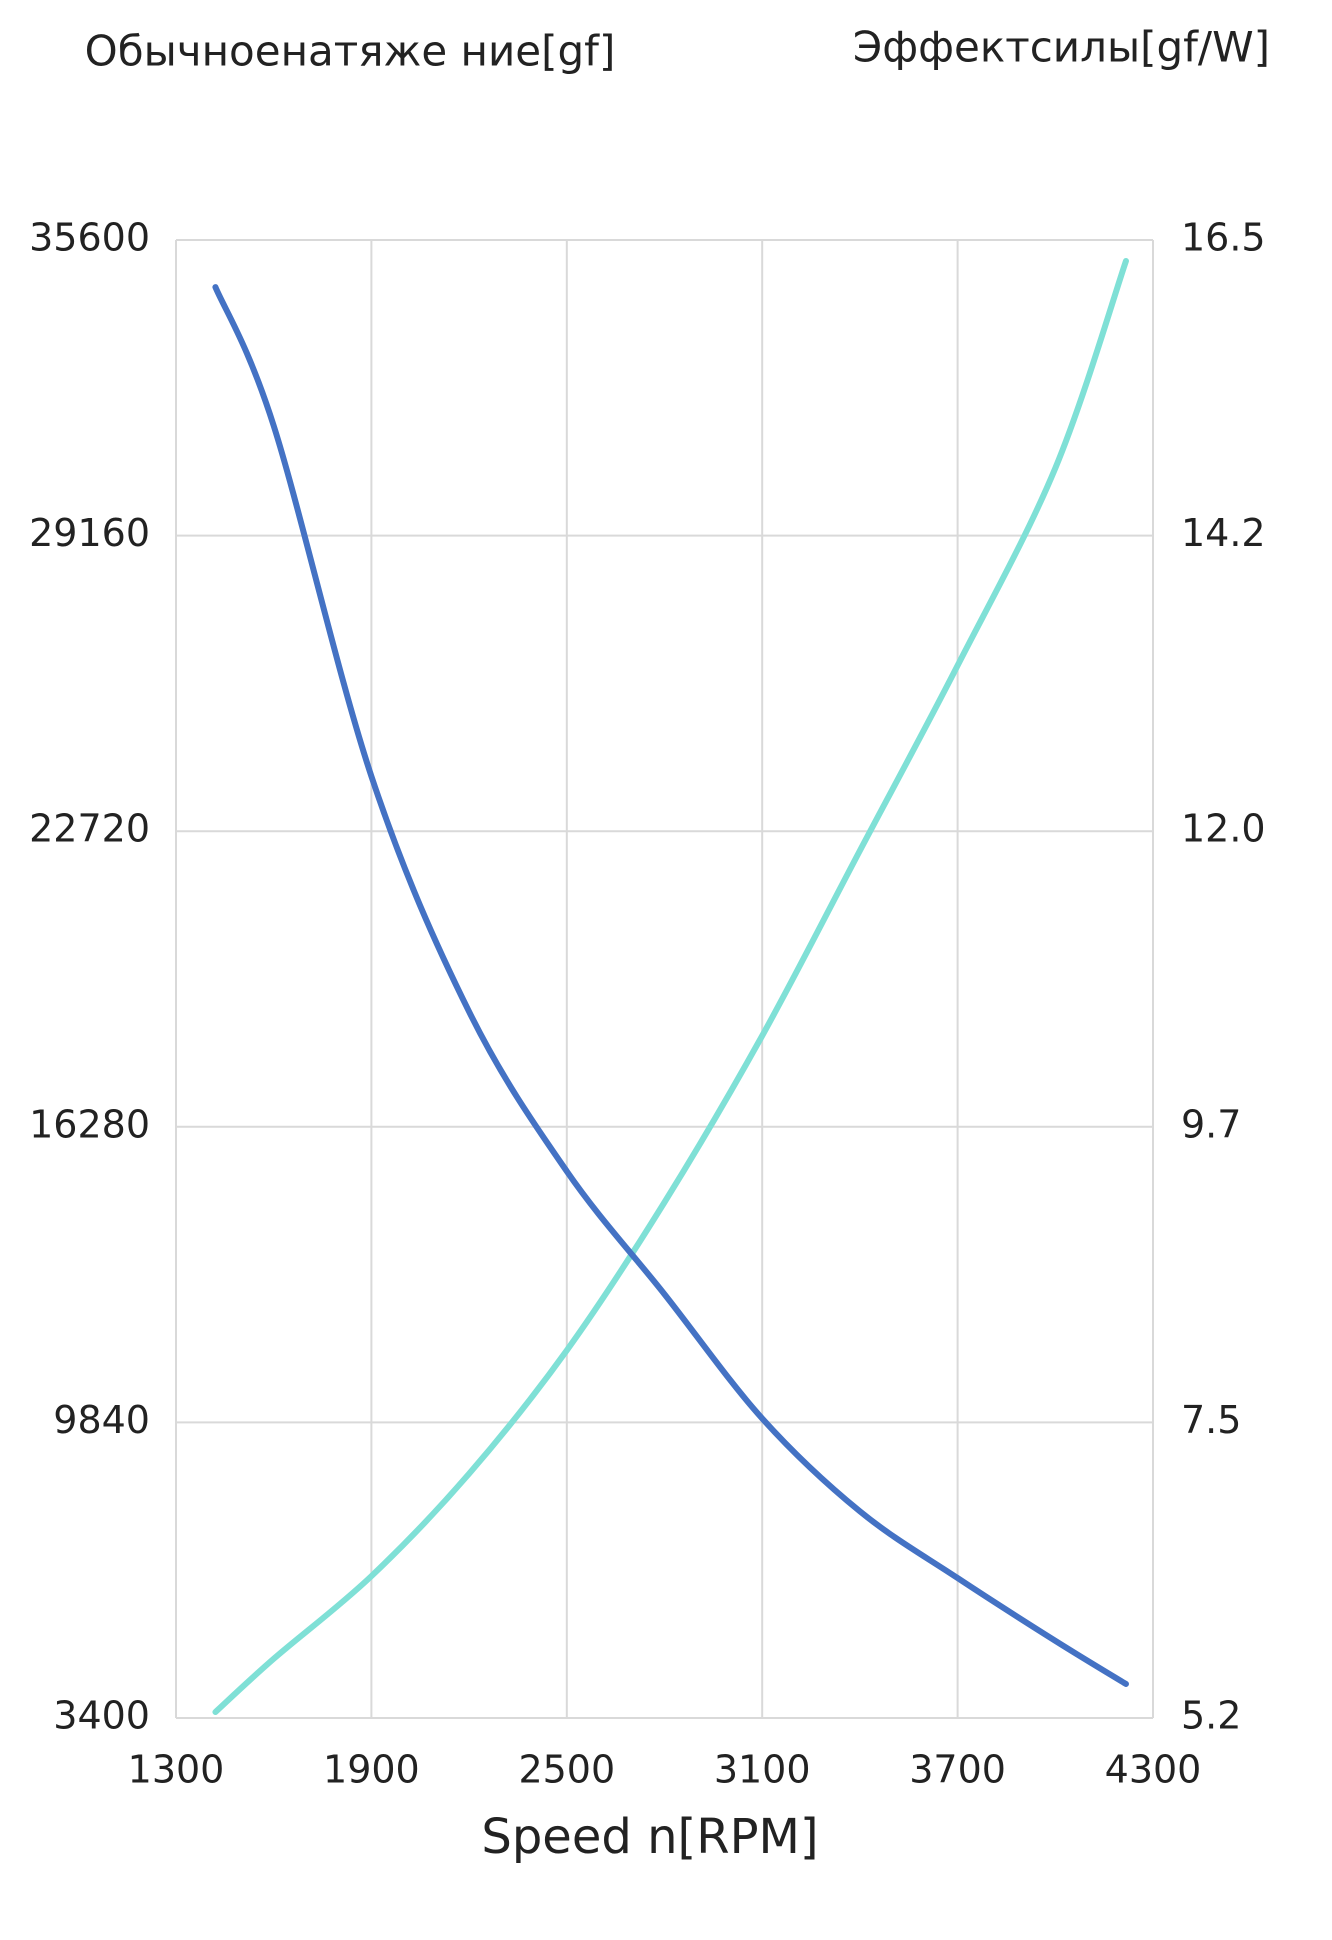 This screenshot has width=1332, height=1940. What do you see at coordinates (649, 1837) in the screenshot?
I see `x-axis-title: Speed n[RPM]` at bounding box center [649, 1837].